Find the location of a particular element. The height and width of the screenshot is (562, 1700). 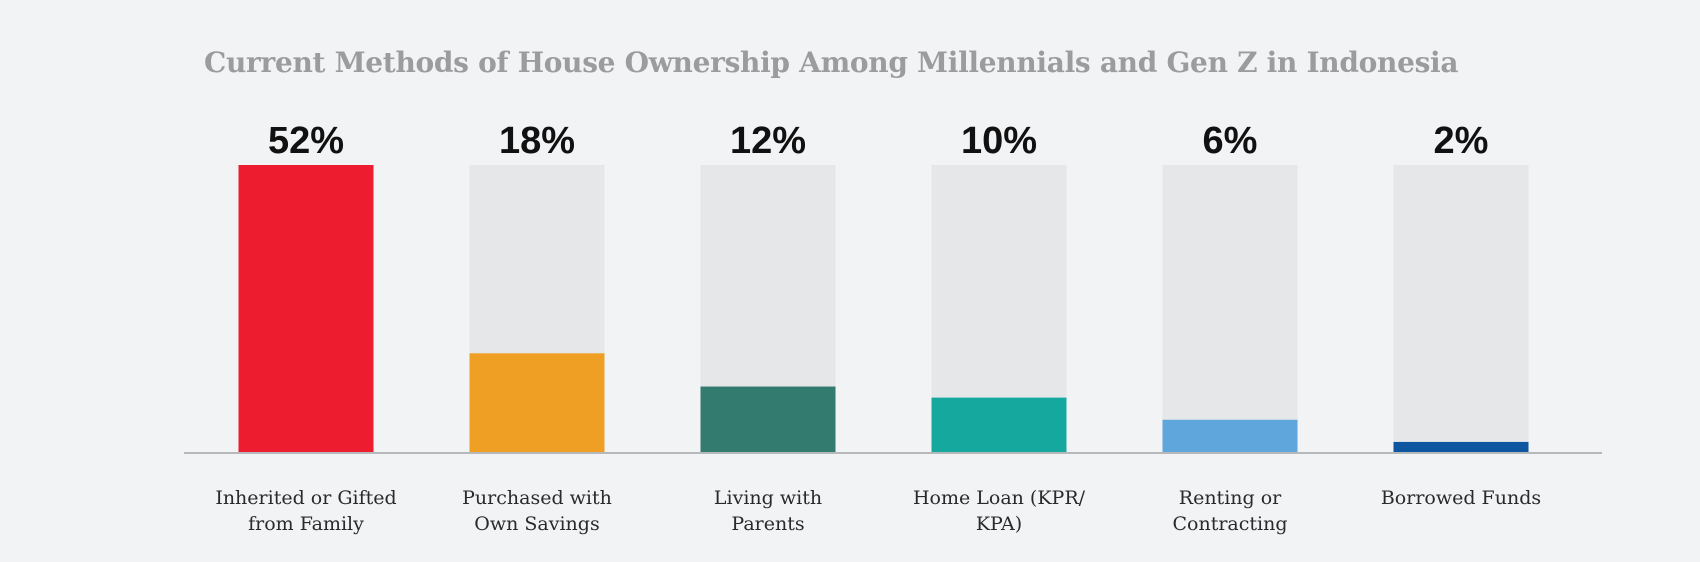

category-label: Inherited or Gifted is located at coordinates (305, 498).